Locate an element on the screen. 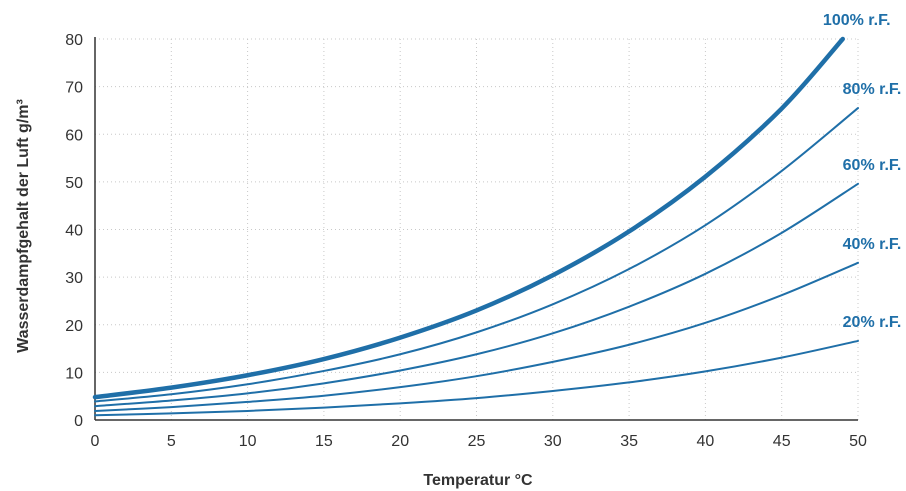  x-tick-label: 15 is located at coordinates (324, 441).